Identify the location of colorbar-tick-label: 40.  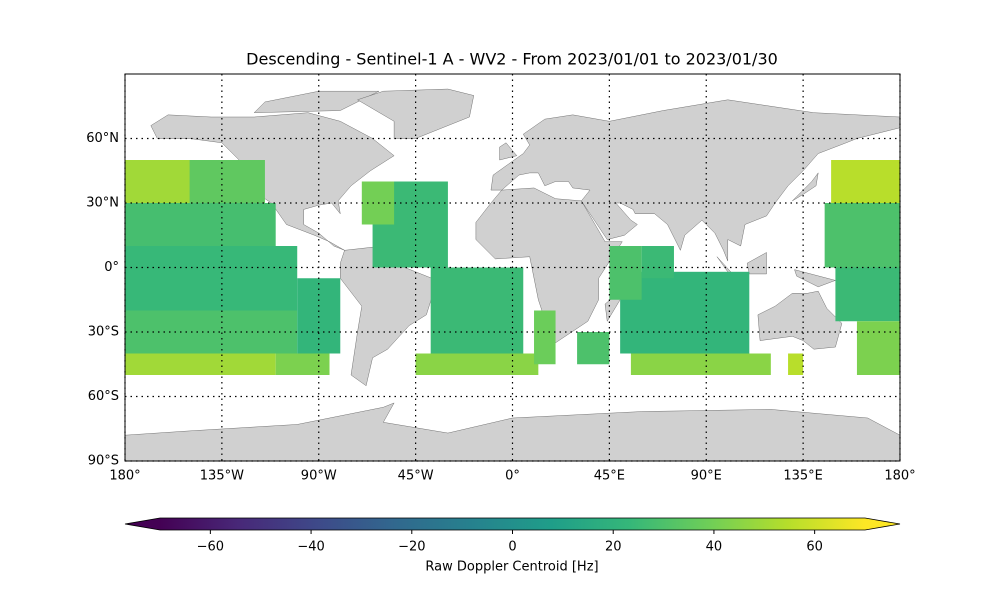
(714, 547).